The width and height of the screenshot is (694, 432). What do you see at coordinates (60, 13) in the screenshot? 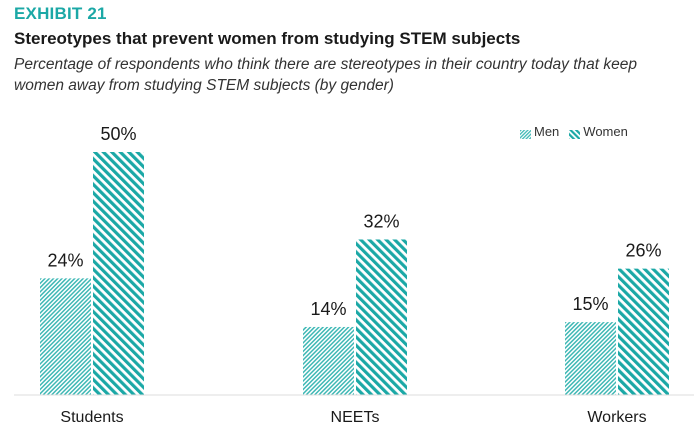
I see `exhibit-label: EXHIBIT 21` at bounding box center [60, 13].